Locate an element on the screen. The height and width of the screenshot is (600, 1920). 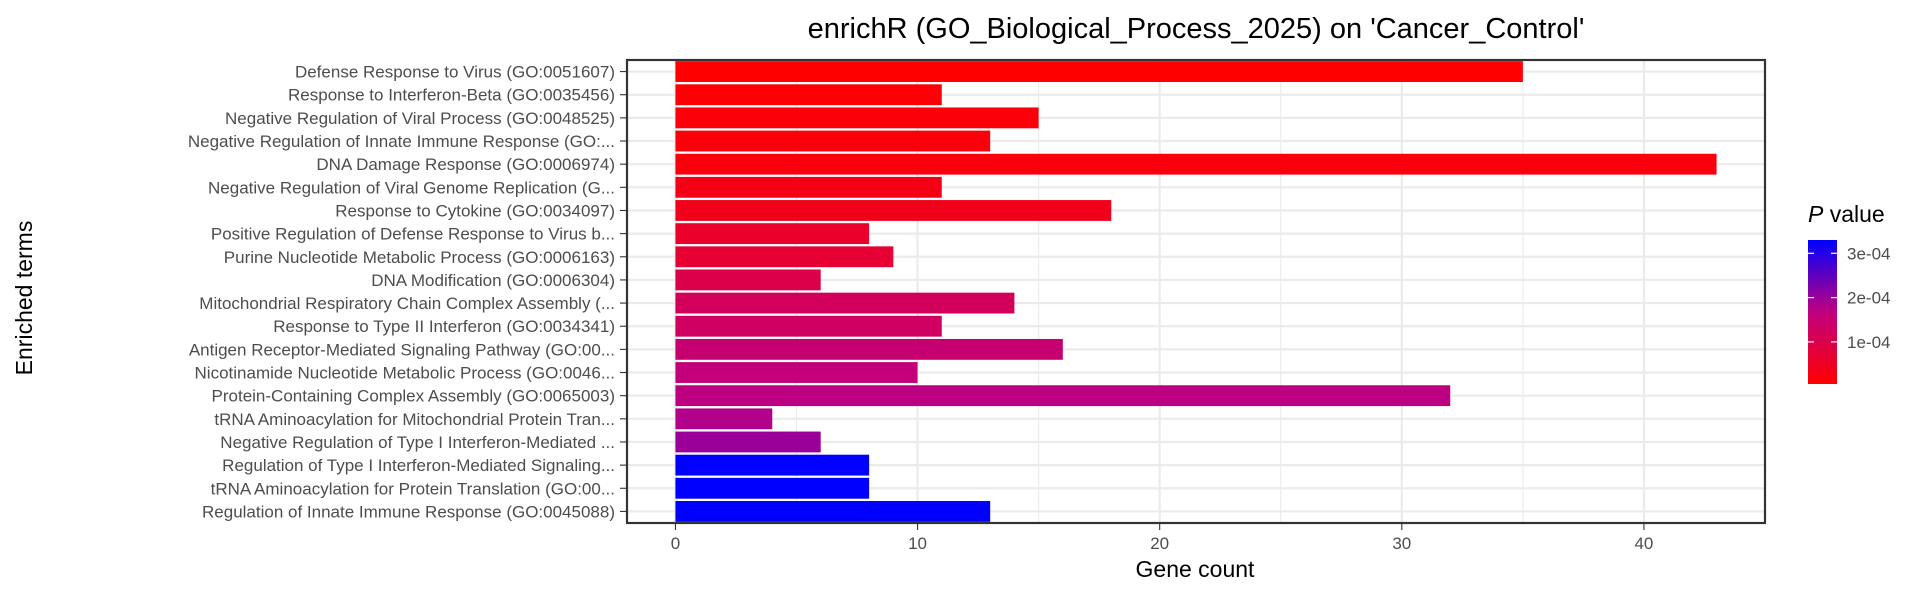
x-ticks: 0 10 20 30 40 is located at coordinates (1162, 538).